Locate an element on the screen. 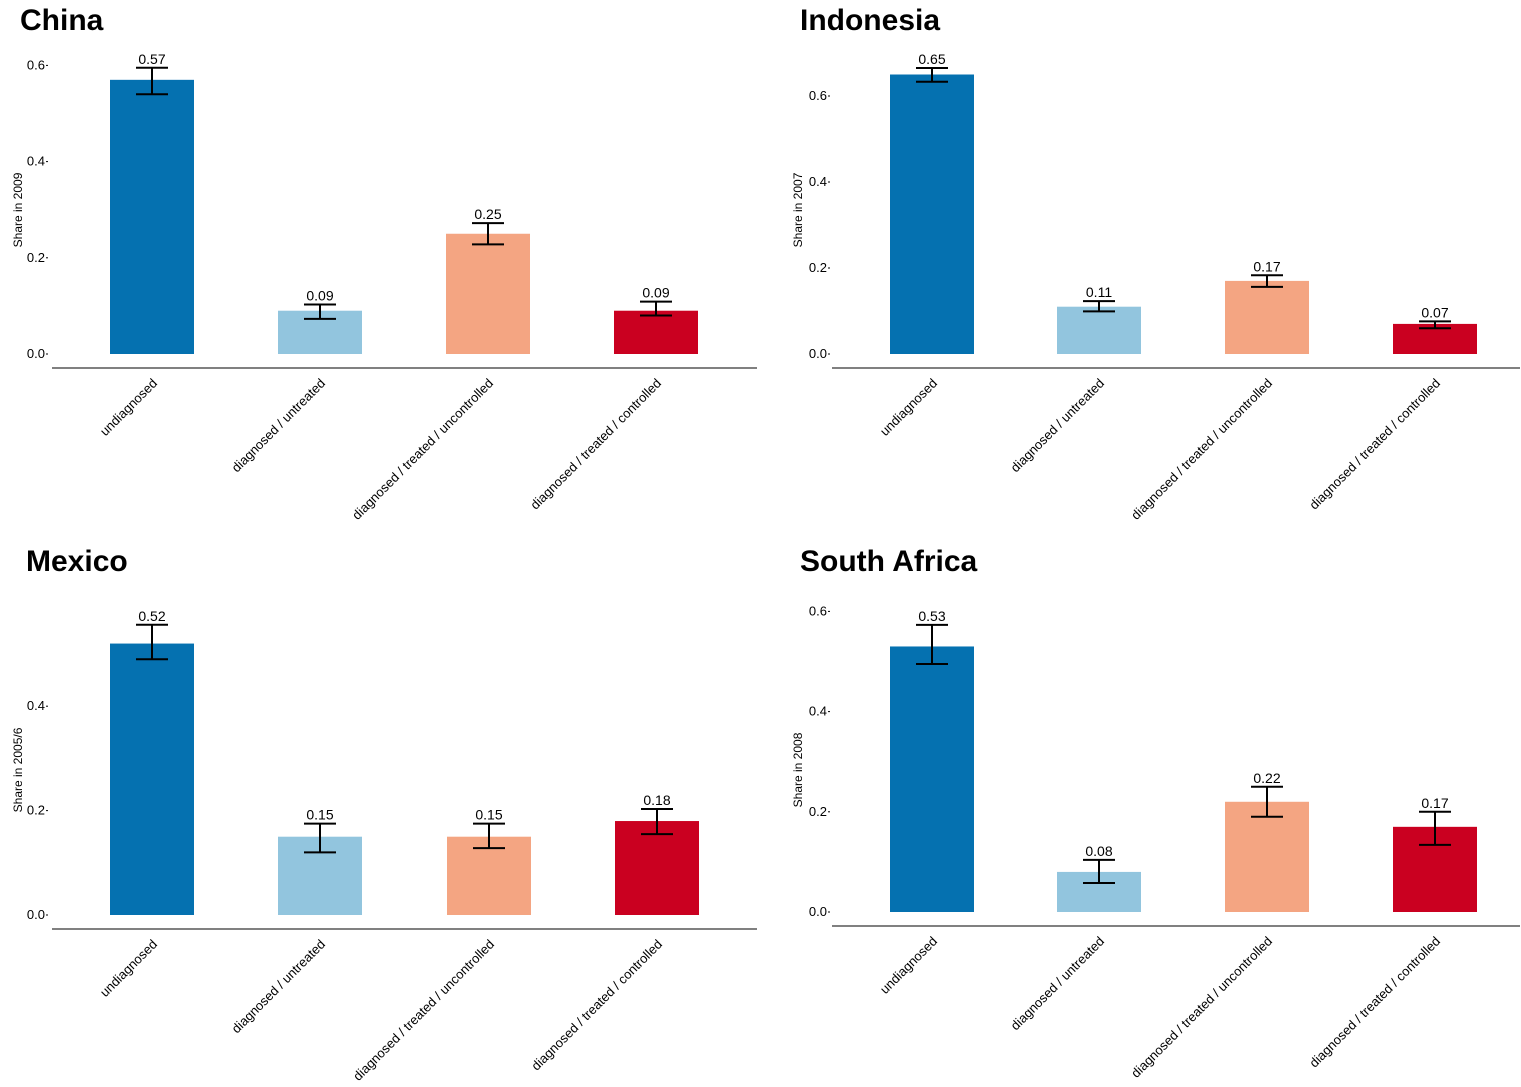  data-label: 0.25 is located at coordinates (487, 214).